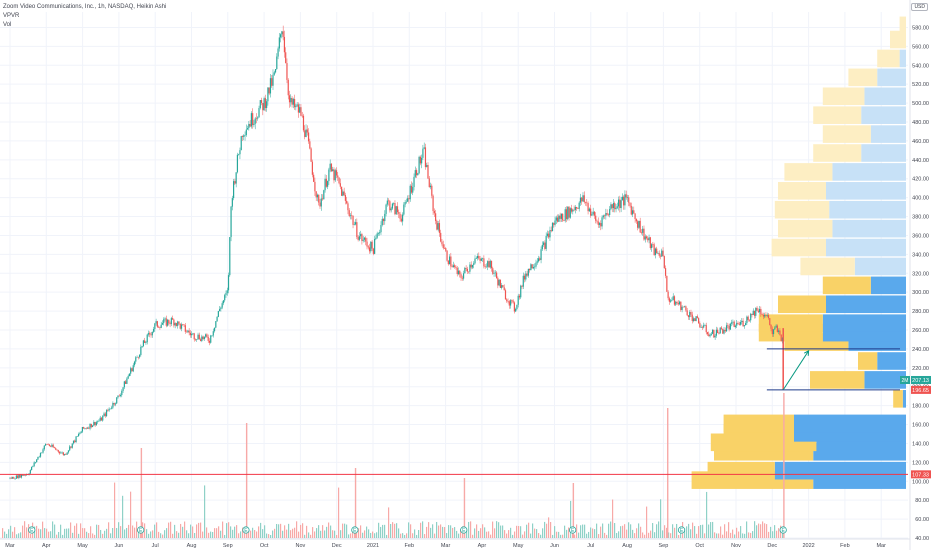  What do you see at coordinates (11, 16) in the screenshot?
I see `legend-vpvr: VPVR` at bounding box center [11, 16].